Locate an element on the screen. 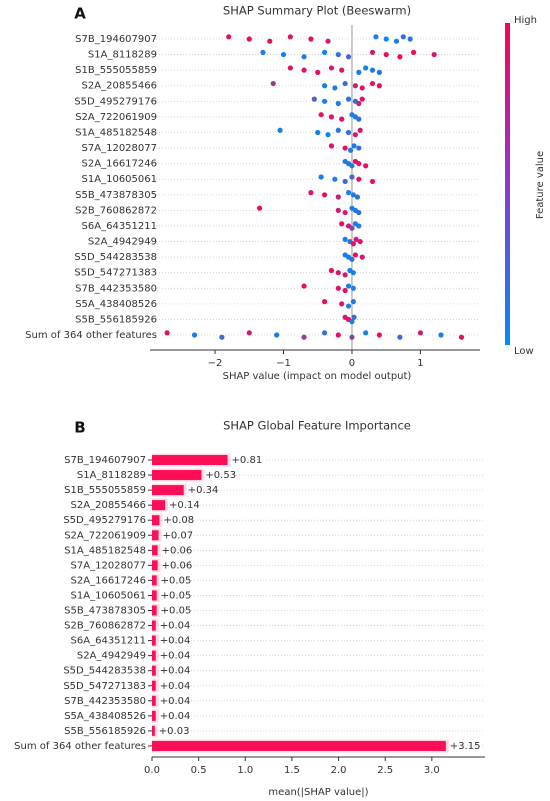  x-tick-label: 1 is located at coordinates (420, 363).